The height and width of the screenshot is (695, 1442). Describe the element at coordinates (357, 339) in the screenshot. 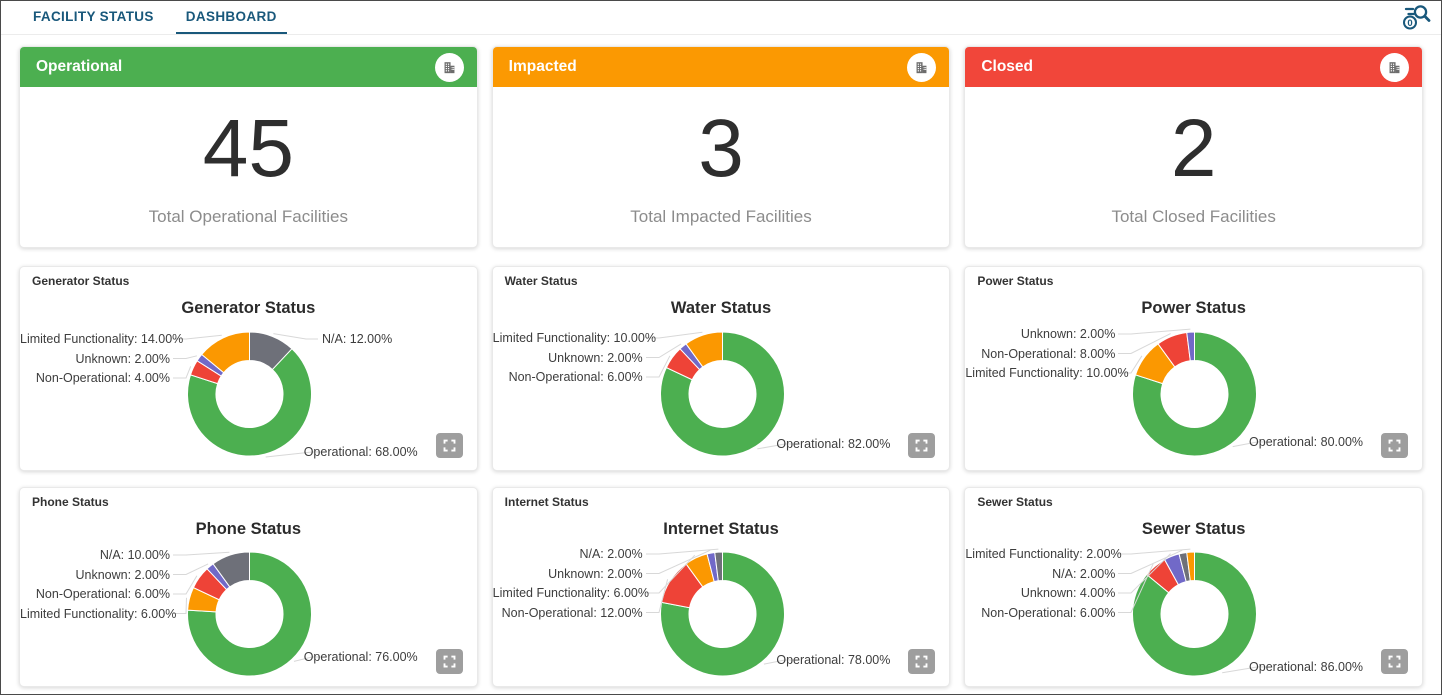

I see `slice-label-n-a: N/A: 12.00%` at that location.